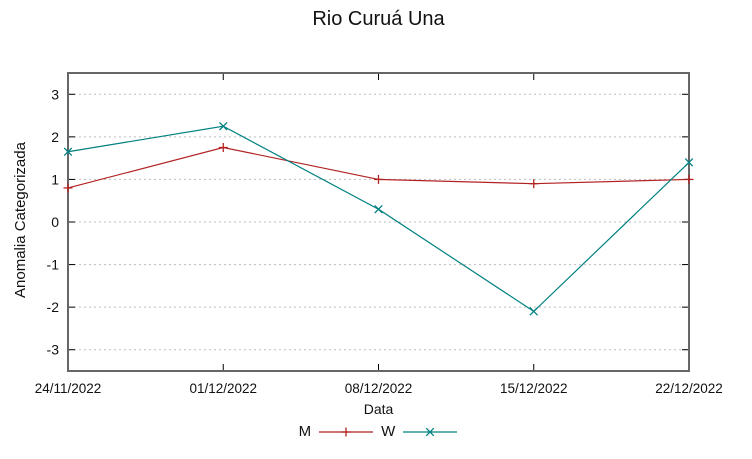 The height and width of the screenshot is (459, 752). What do you see at coordinates (55, 94) in the screenshot?
I see `y-tick-label: 3` at bounding box center [55, 94].